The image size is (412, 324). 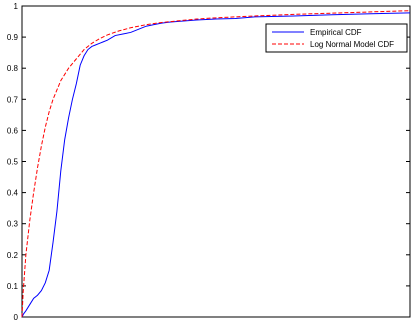 What do you see at coordinates (336, 32) in the screenshot?
I see `legend-label-empirical: Empirical CDF` at bounding box center [336, 32].